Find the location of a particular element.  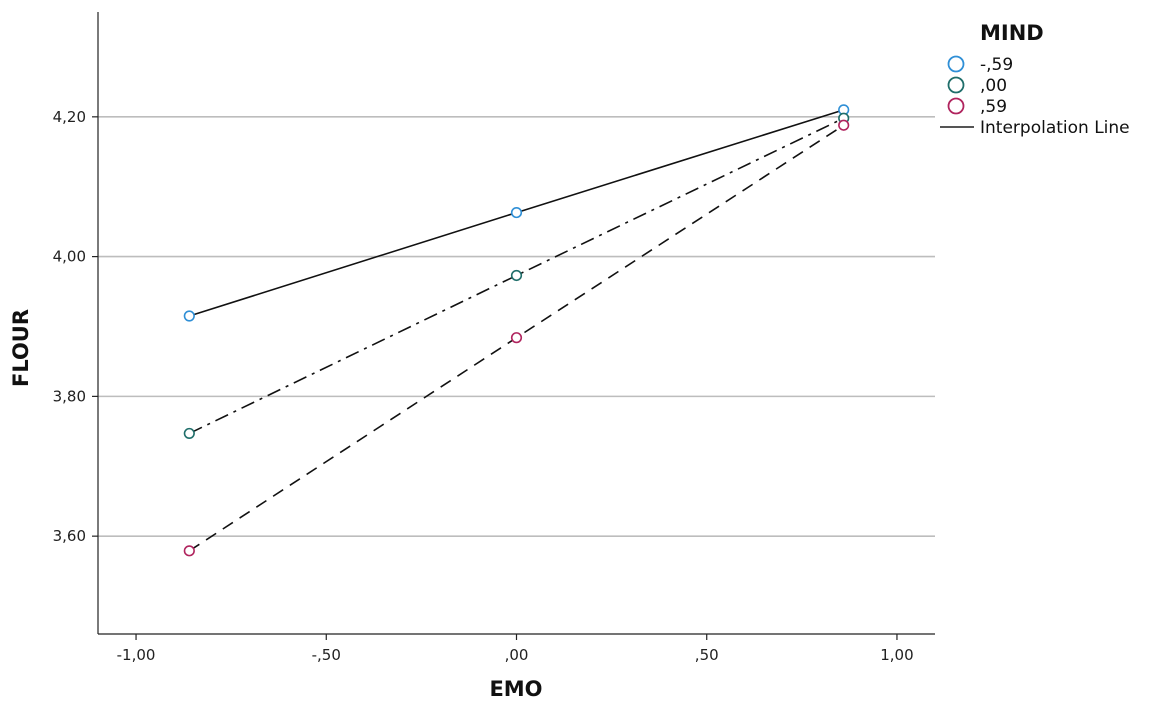

legend-label: ,59 is located at coordinates (993, 107).